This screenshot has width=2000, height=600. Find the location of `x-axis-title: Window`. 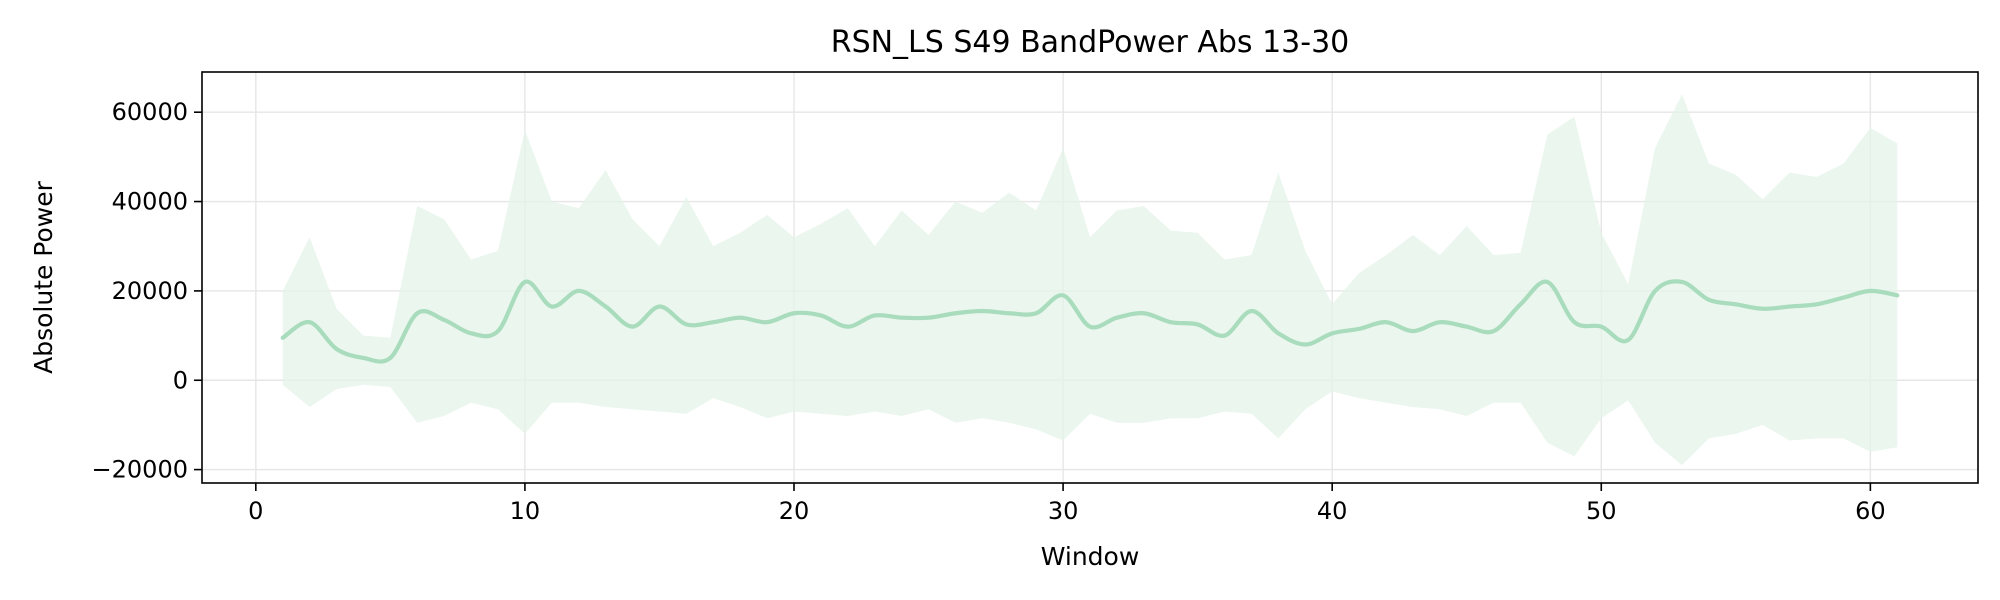

x-axis-title: Window is located at coordinates (1090, 556).